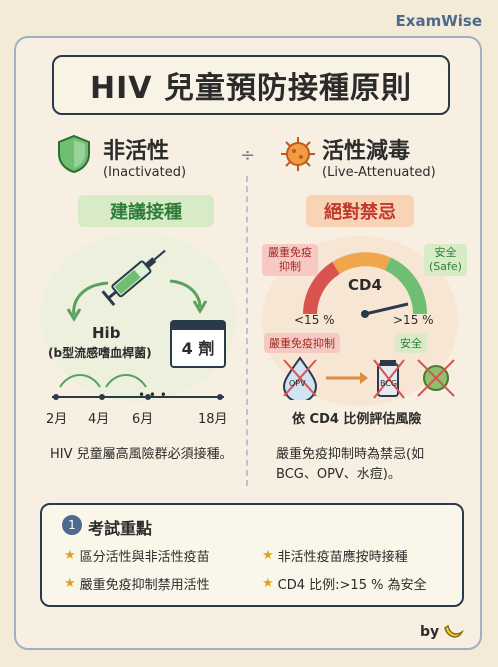  I want to click on evaluate-text: 依 CD4 比例評估風險, so click(357, 419).